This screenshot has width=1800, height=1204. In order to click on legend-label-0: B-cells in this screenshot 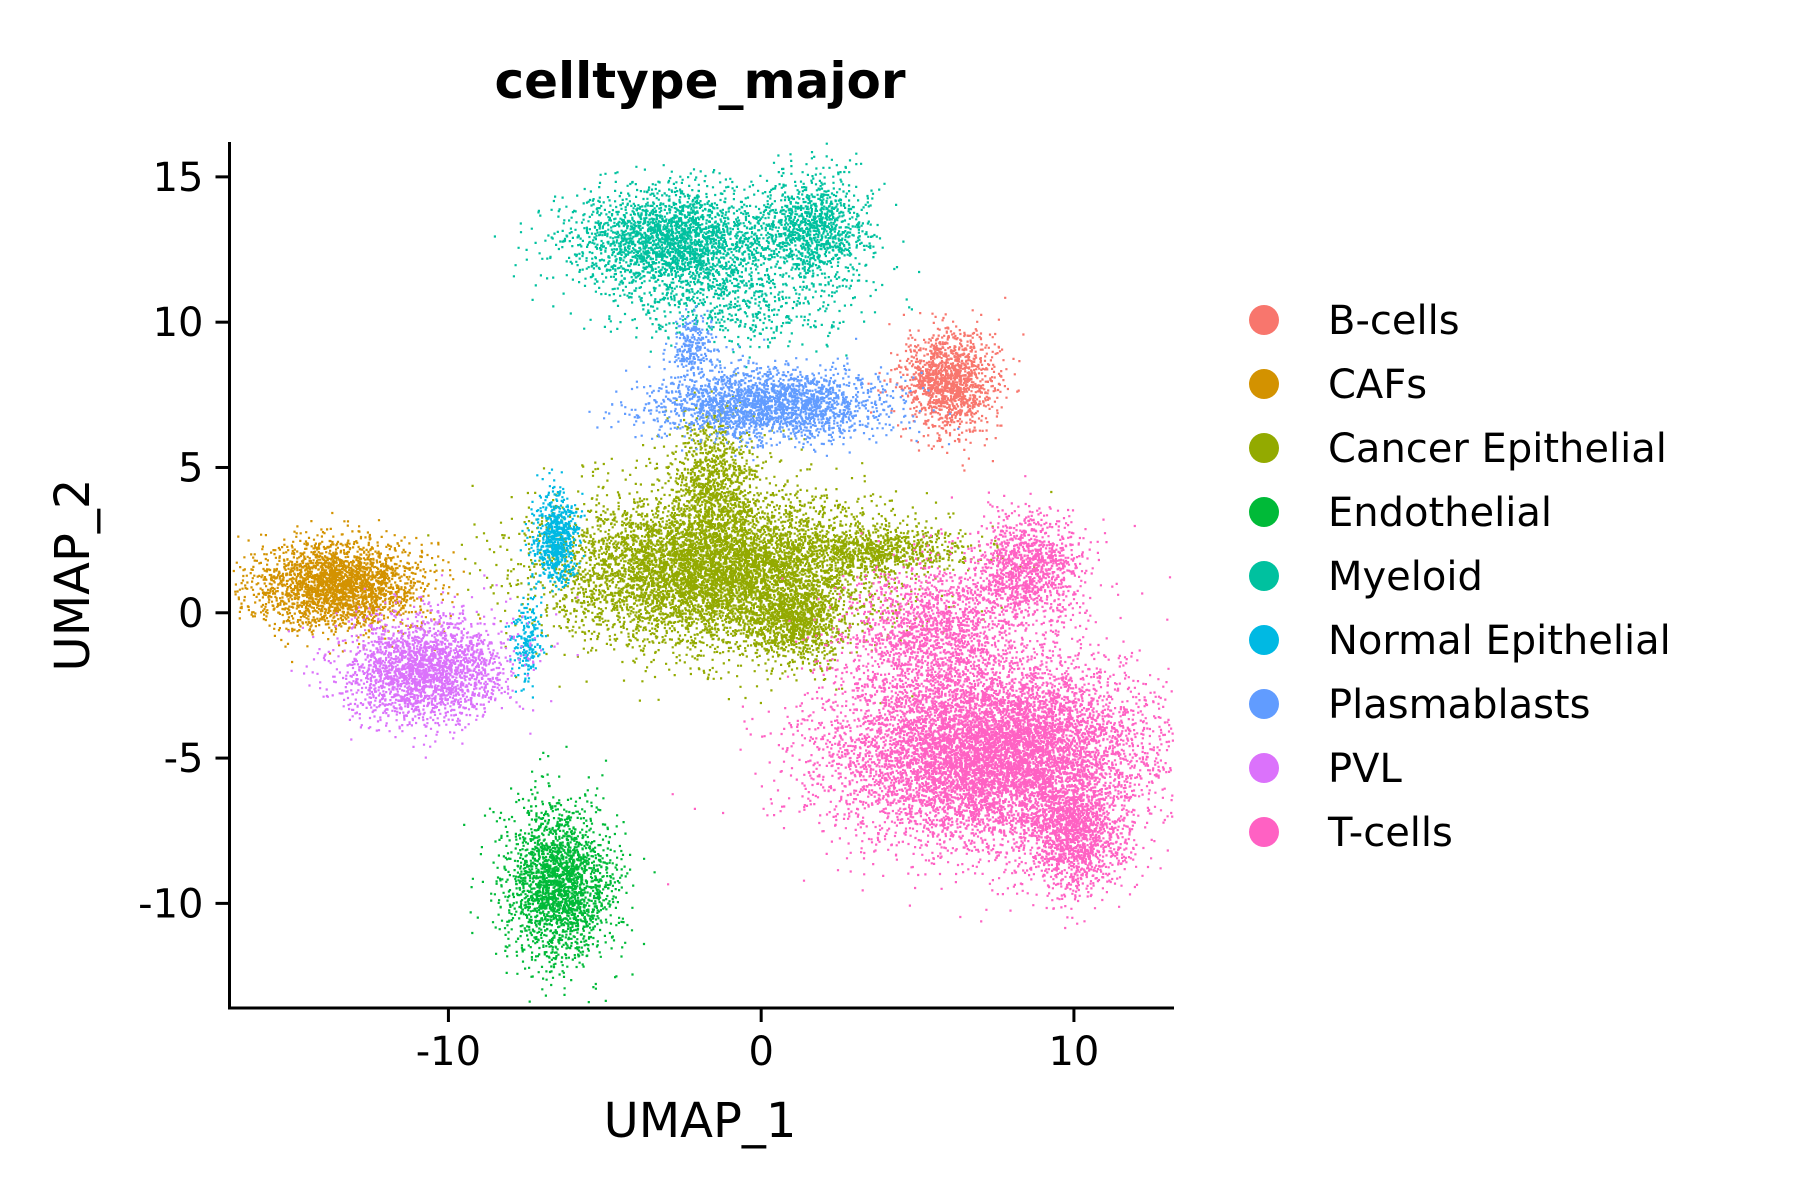, I will do `click(1394, 321)`.